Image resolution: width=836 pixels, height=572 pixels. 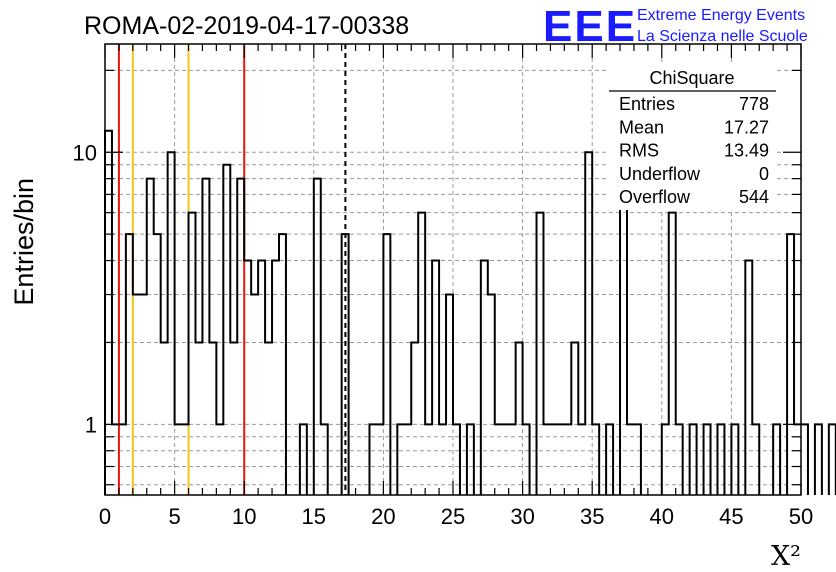 What do you see at coordinates (691, 78) in the screenshot?
I see `stats-box-title: ChiSquare` at bounding box center [691, 78].